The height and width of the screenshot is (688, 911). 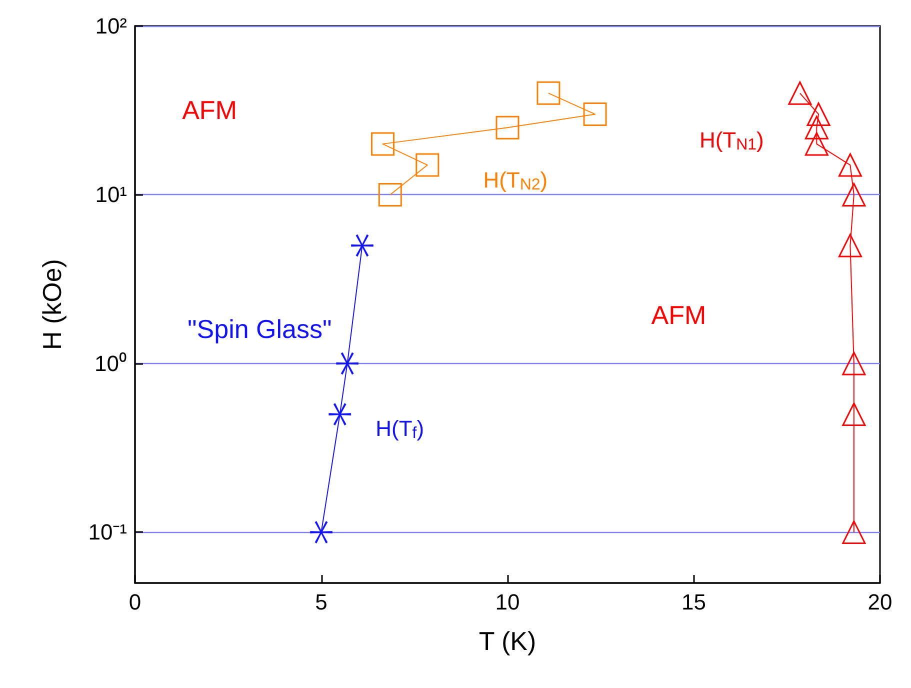 I want to click on y-tick-label: 10², so click(x=111, y=26).